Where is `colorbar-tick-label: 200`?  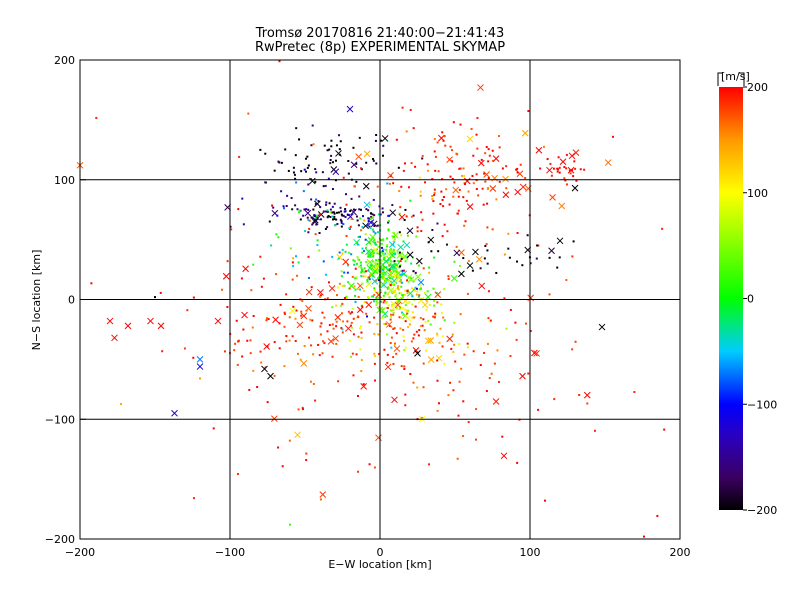 colorbar-tick-label: 200 is located at coordinates (757, 87).